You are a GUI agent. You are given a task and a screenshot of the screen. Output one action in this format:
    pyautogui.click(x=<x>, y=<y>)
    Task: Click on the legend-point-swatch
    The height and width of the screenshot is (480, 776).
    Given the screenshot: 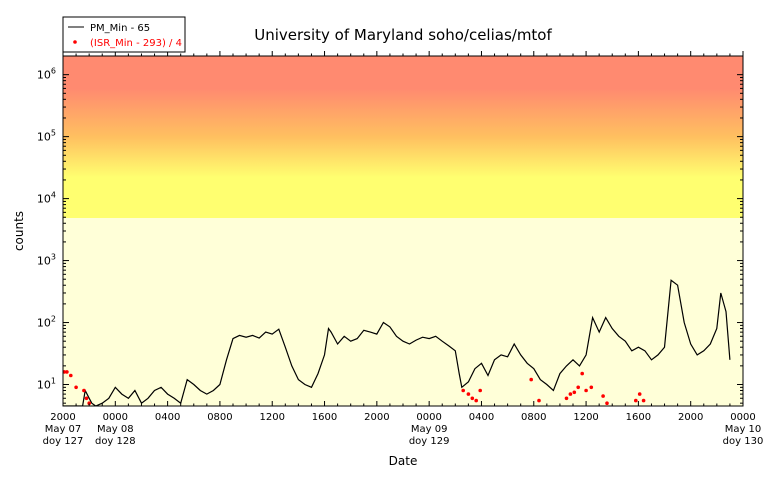 What is the action you would take?
    pyautogui.click(x=75, y=42)
    